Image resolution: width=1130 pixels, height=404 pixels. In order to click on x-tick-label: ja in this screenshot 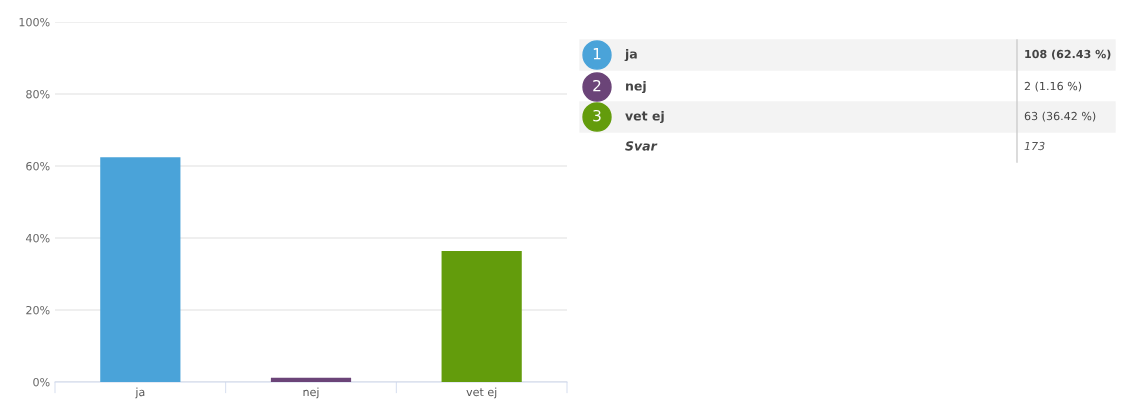, I will do `click(140, 393)`.